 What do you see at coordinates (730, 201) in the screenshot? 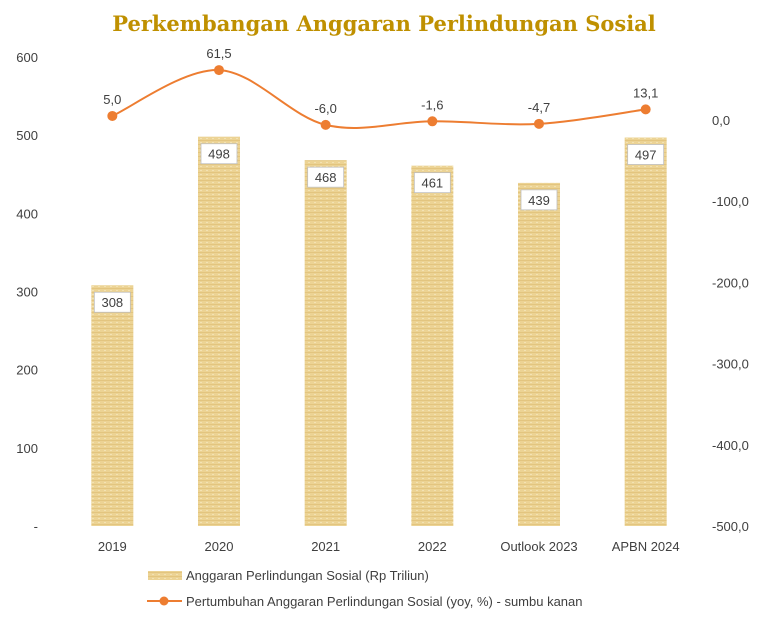
I see `right-tick-label: -100,0` at bounding box center [730, 201].